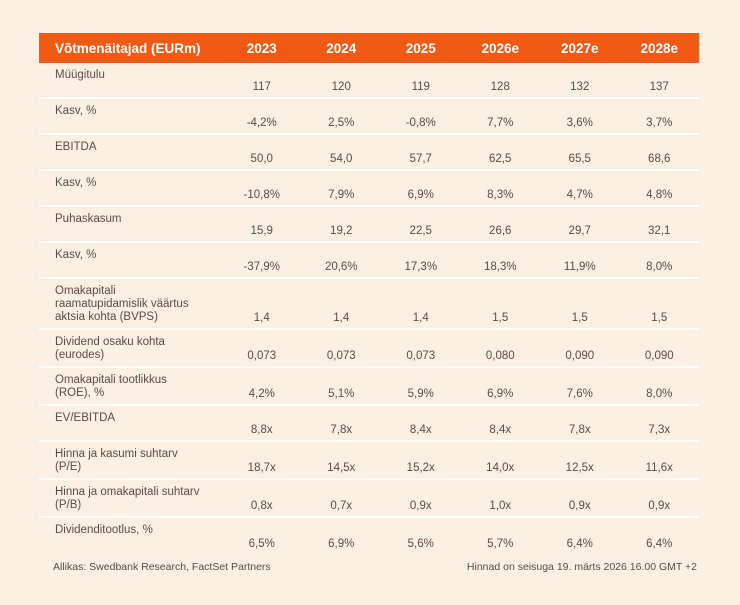 This screenshot has height=605, width=740. What do you see at coordinates (341, 506) in the screenshot?
I see `cell-value: 0,7x` at bounding box center [341, 506].